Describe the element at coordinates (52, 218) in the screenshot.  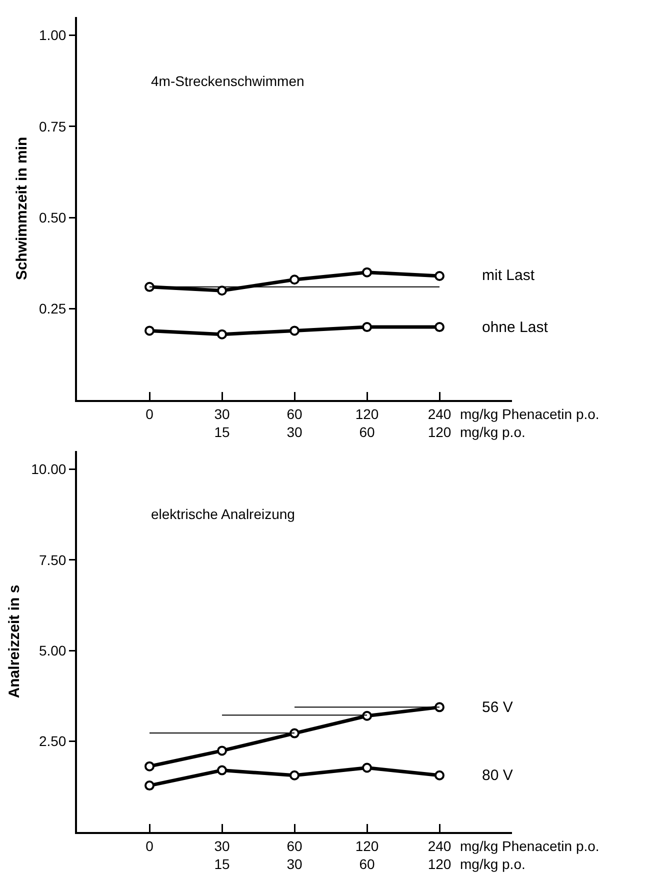
I see `y-tick-label: 0.50` at that location.